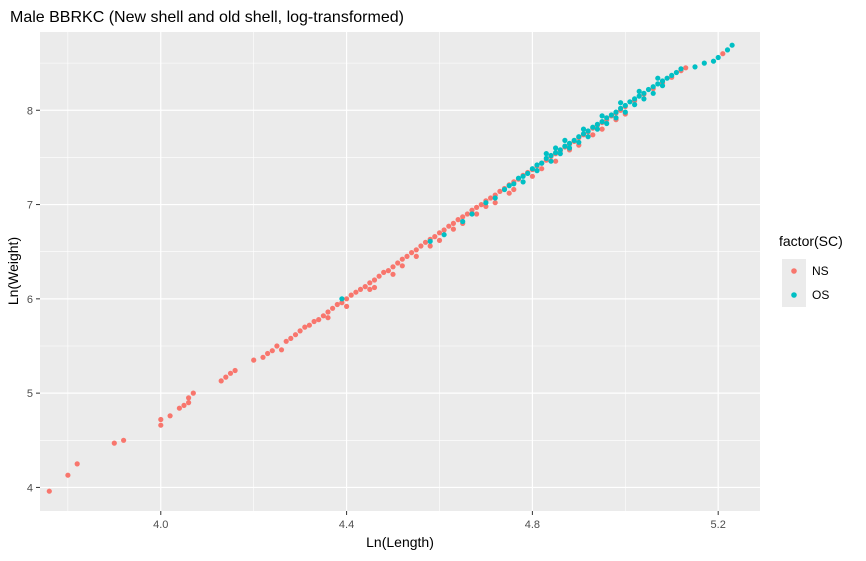  Describe the element at coordinates (718, 525) in the screenshot. I see `x-tick-label: 5.2` at that location.